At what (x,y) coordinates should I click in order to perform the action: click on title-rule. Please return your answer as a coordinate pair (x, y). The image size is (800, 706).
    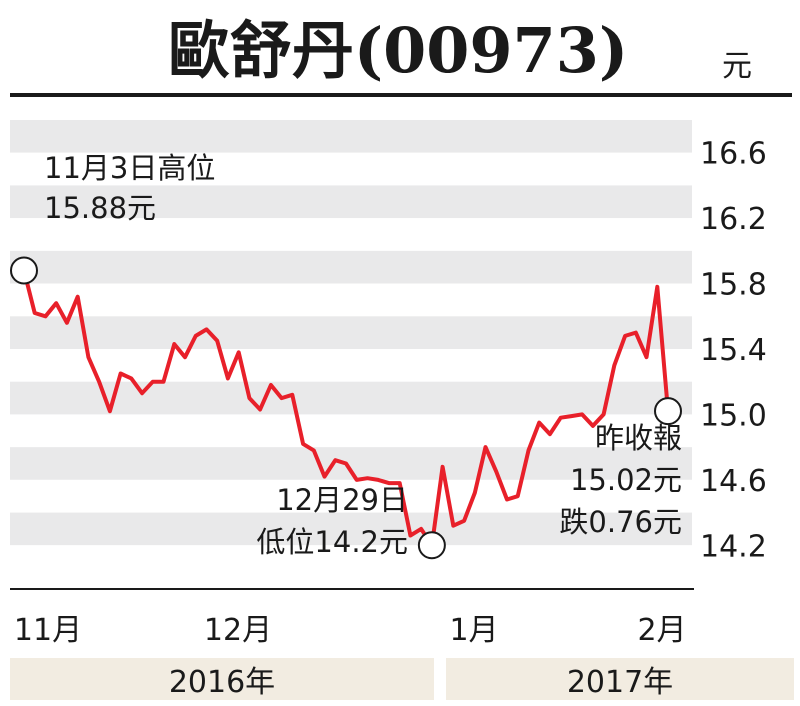
    Looking at the image, I should click on (401, 95).